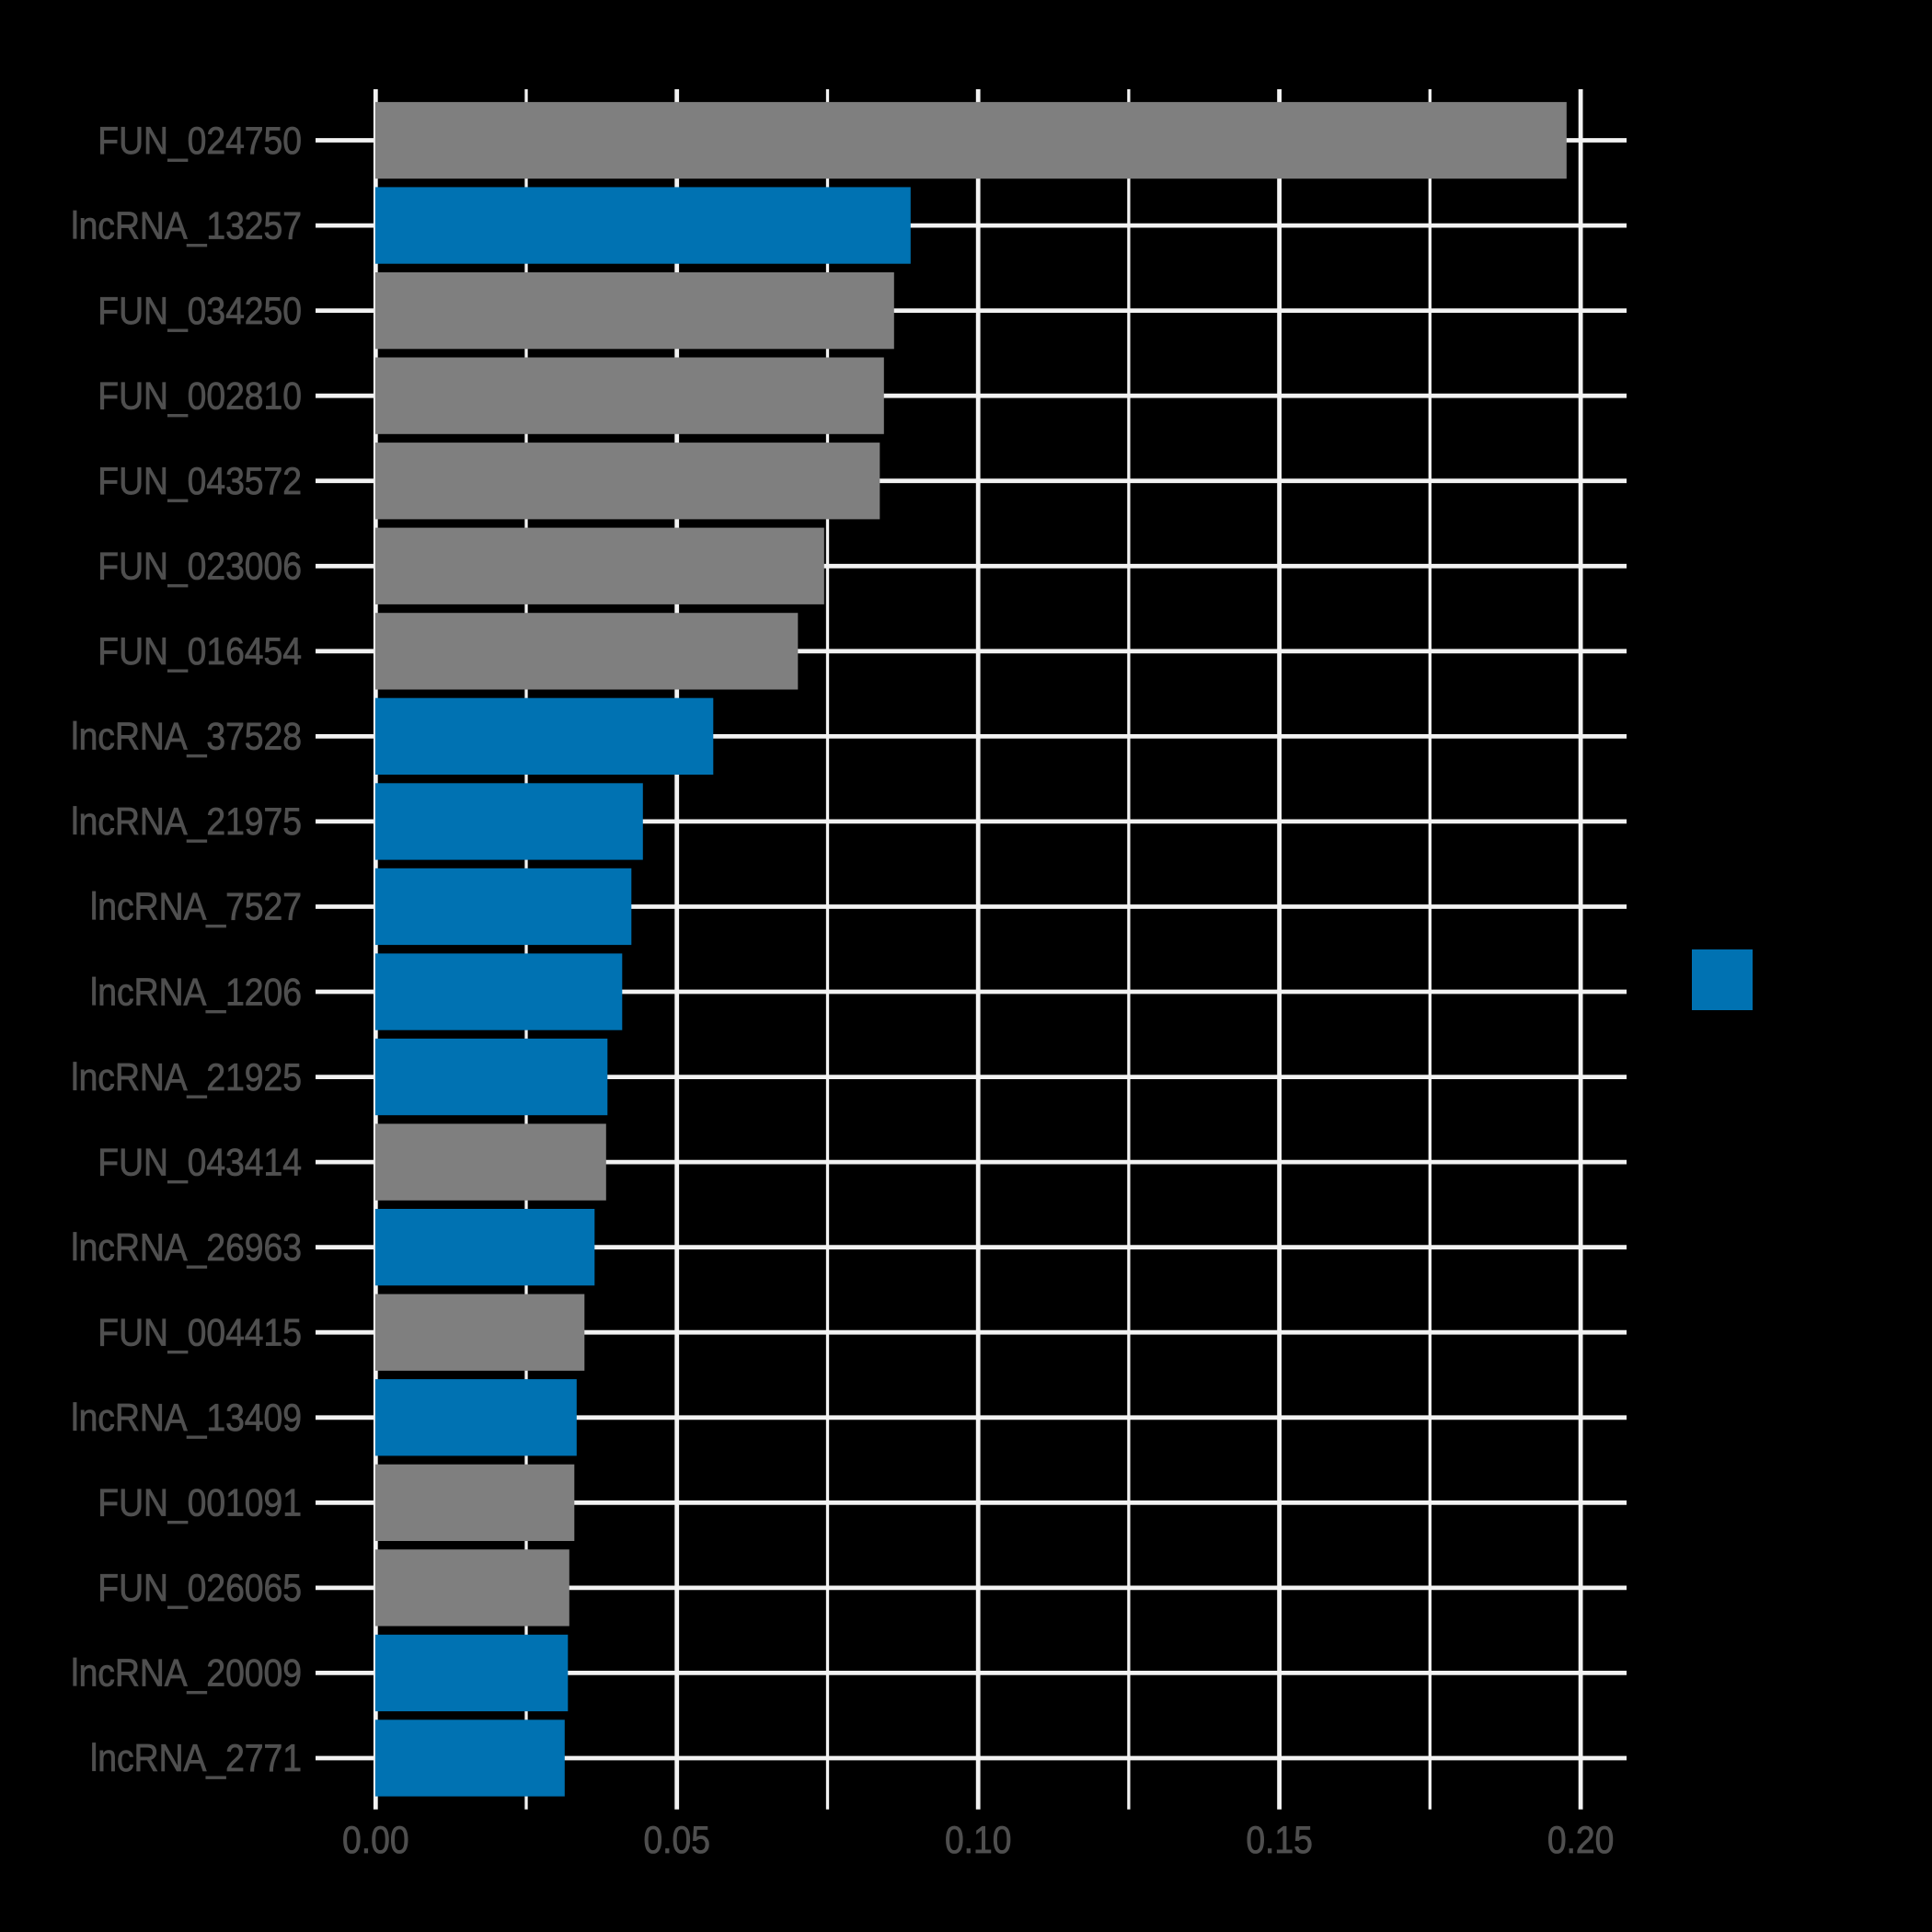 Image resolution: width=1932 pixels, height=1932 pixels. What do you see at coordinates (676, 1839) in the screenshot?
I see `svg-text: 0.05` at bounding box center [676, 1839].